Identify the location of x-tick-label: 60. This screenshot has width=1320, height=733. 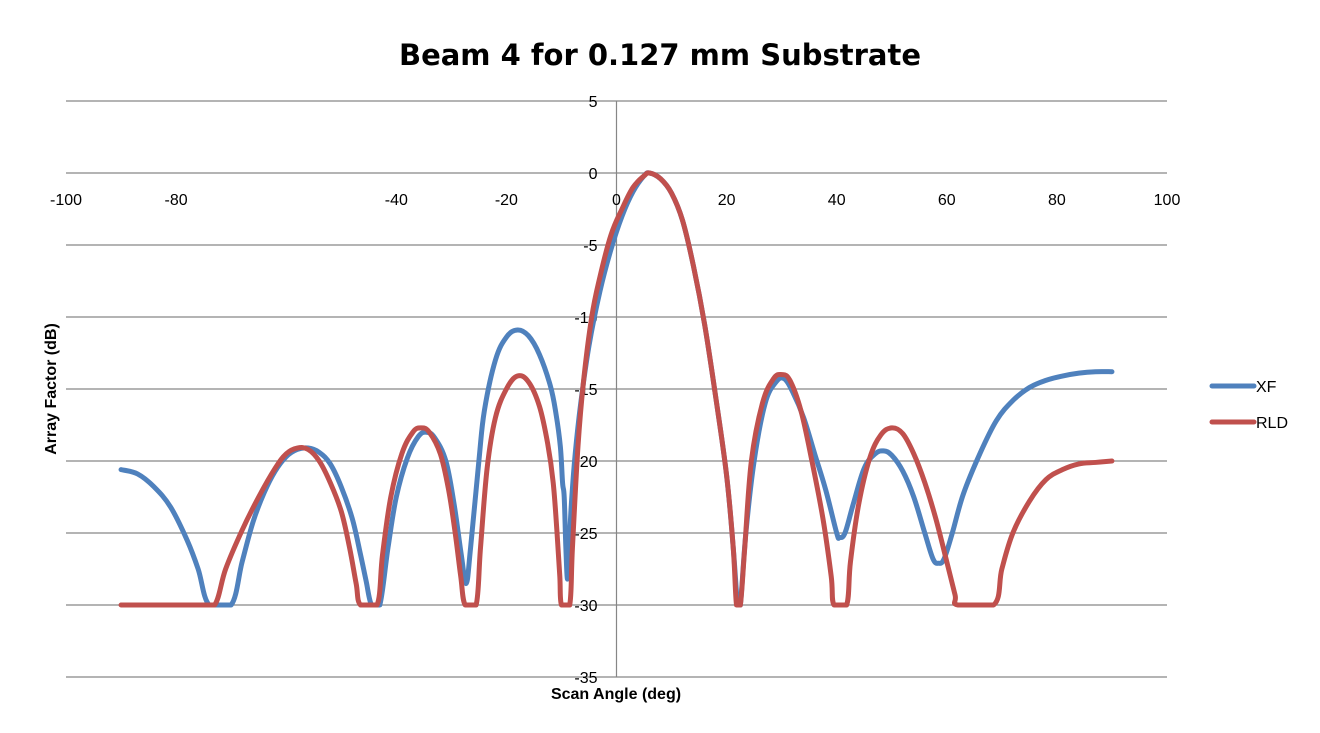
(947, 200).